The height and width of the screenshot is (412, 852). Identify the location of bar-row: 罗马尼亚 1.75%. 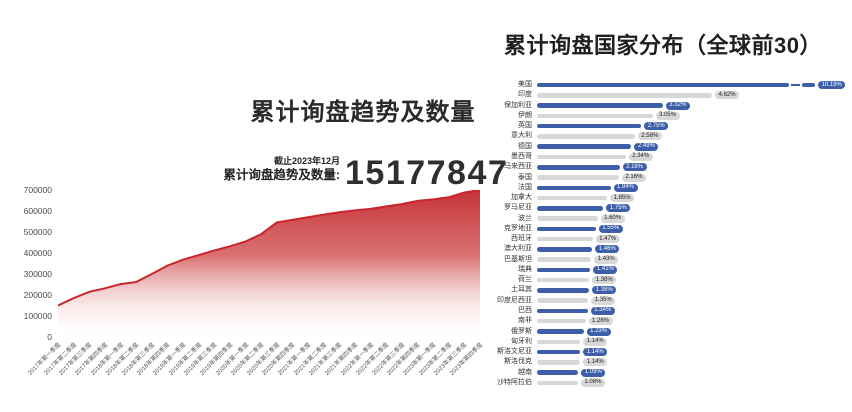
(650, 208).